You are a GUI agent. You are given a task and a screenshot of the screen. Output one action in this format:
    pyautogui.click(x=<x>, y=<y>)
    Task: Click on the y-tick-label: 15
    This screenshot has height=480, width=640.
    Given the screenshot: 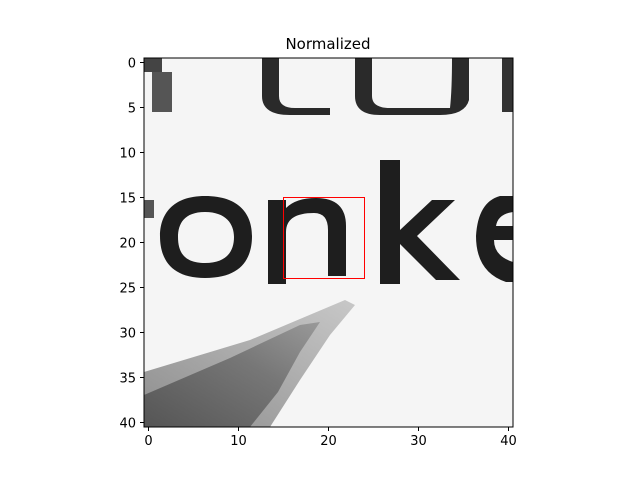 What is the action you would take?
    pyautogui.click(x=127, y=199)
    